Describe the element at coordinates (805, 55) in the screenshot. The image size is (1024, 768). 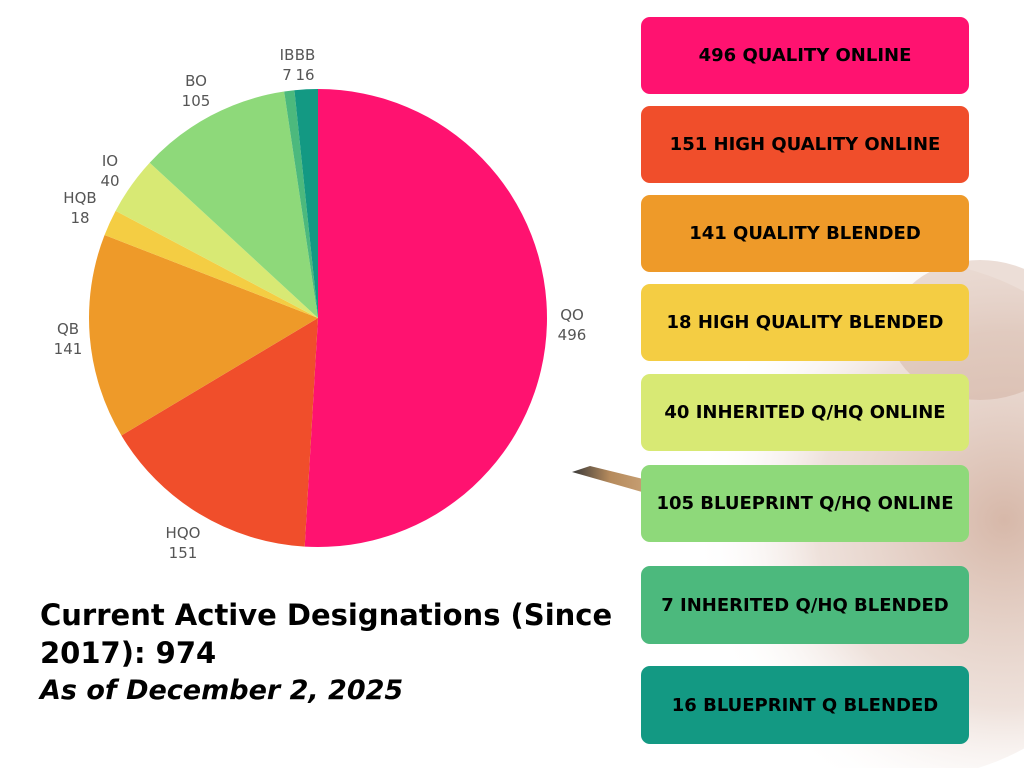
I see `legend-item-quality-online: 496 QUALITY ONLINE` at that location.